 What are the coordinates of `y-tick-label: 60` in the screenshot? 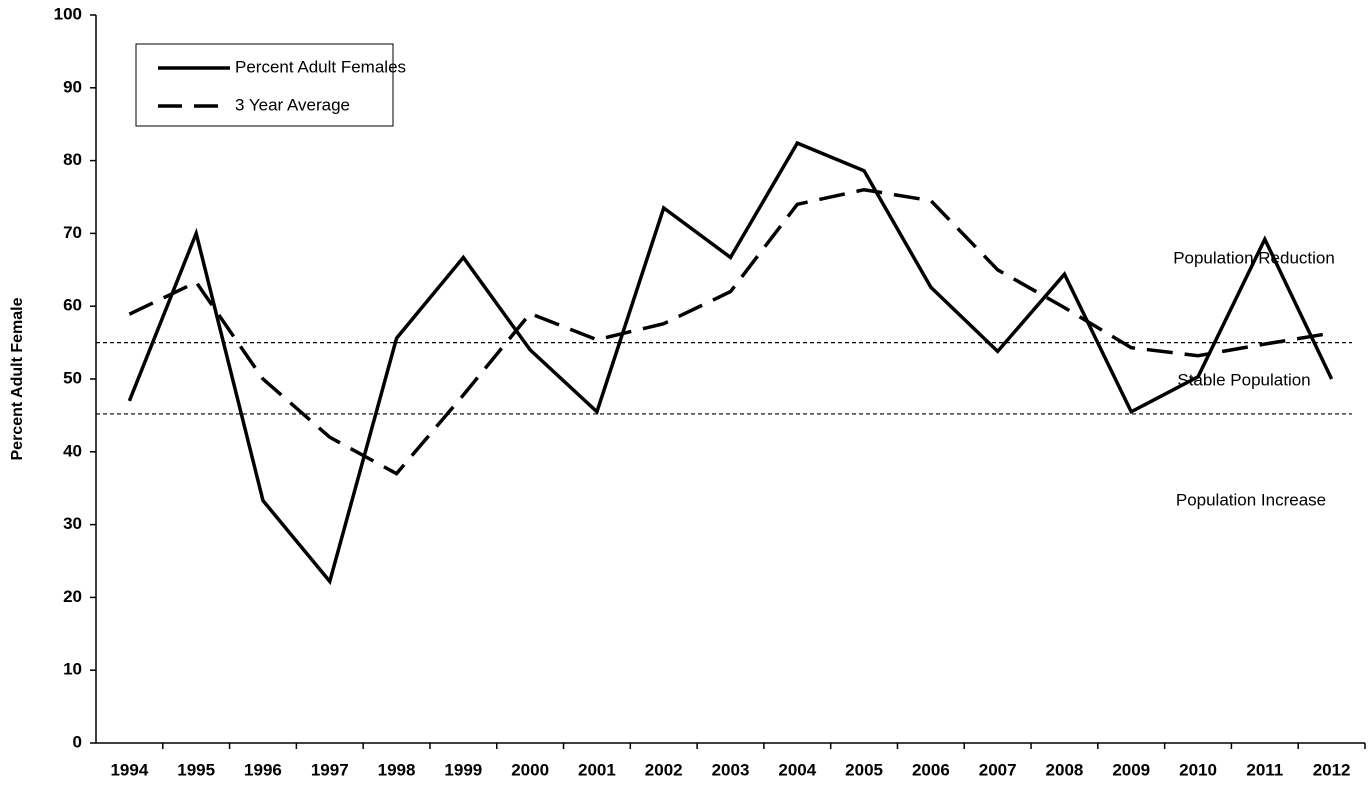 It's located at (72, 305).